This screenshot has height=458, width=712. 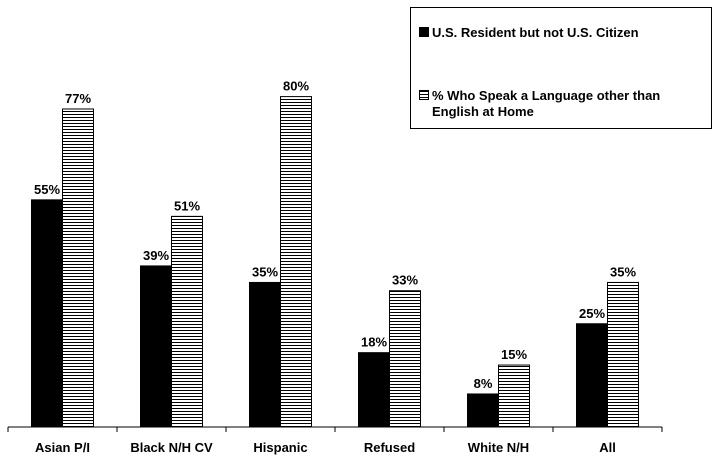 I want to click on category-label-2: Hispanic, so click(x=280, y=447).